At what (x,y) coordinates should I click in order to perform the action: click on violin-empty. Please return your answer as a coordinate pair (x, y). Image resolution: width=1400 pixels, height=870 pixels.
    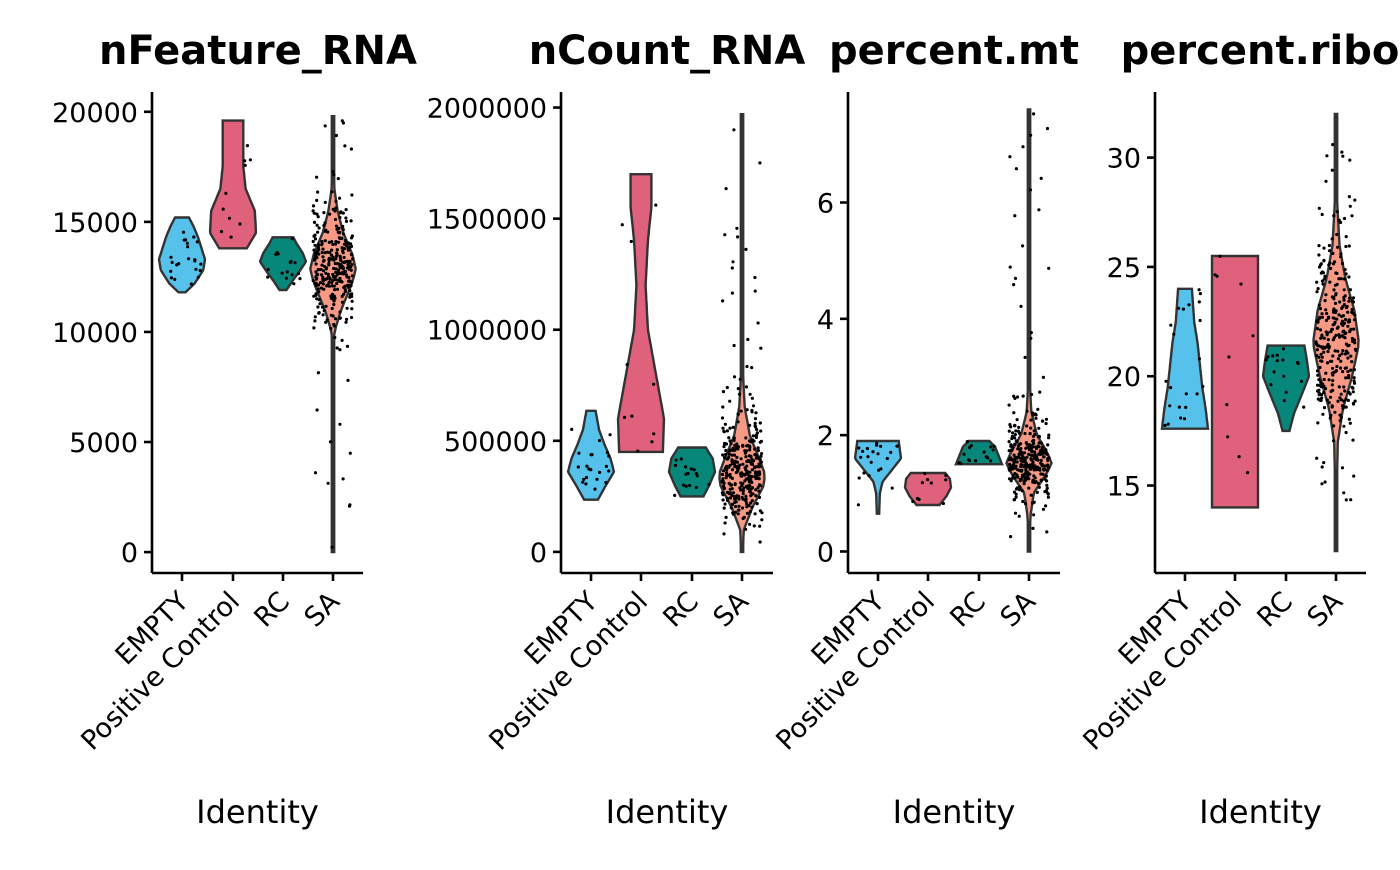
    Looking at the image, I should click on (182, 255).